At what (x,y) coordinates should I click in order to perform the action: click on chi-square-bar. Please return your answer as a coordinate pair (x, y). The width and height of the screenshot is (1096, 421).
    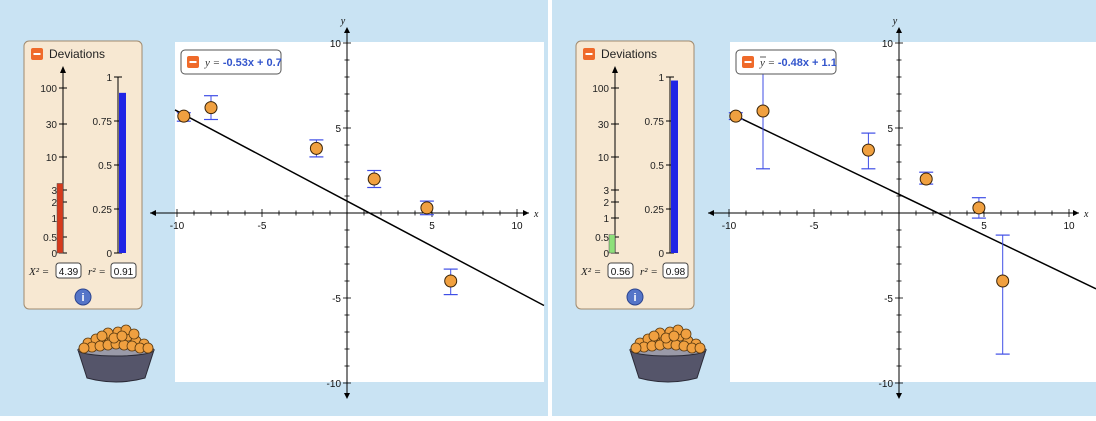
    Looking at the image, I should click on (612, 244).